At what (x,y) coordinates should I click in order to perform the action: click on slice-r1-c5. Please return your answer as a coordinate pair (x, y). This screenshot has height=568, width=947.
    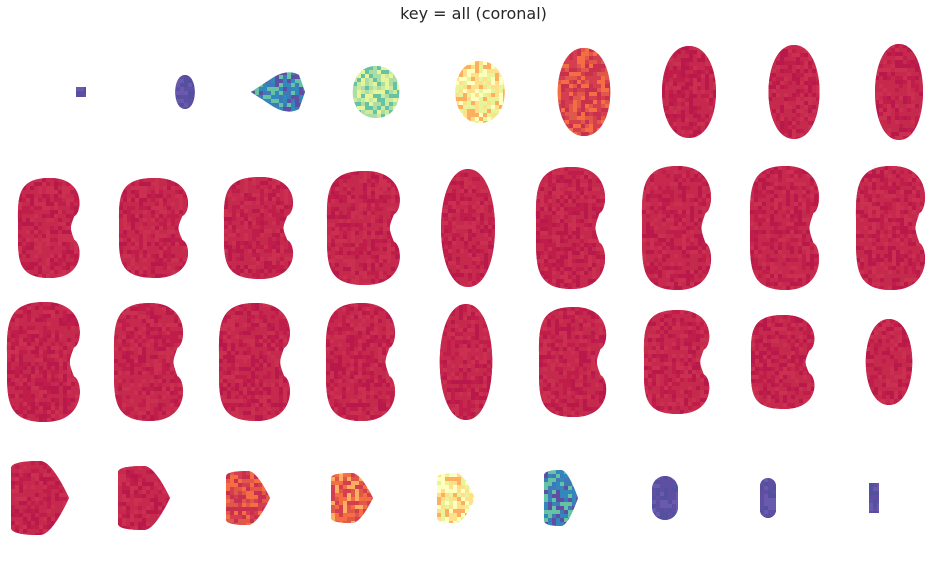
    Looking at the image, I should click on (570, 228).